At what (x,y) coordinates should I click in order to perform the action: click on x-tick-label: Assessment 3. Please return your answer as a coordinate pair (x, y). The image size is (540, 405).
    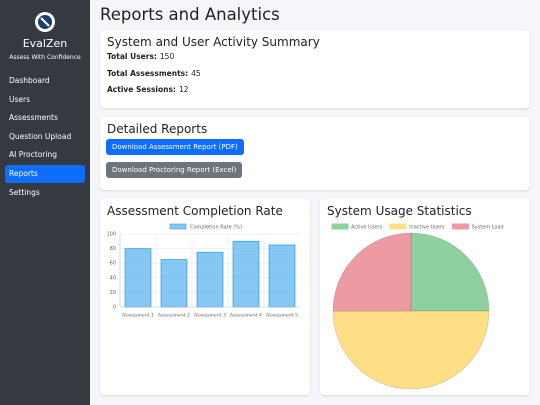
    Looking at the image, I should click on (210, 316).